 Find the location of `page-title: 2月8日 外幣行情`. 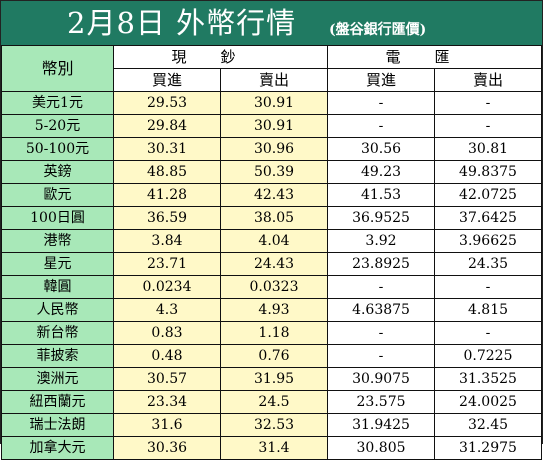

page-title: 2月8日 外幣行情 is located at coordinates (182, 23).